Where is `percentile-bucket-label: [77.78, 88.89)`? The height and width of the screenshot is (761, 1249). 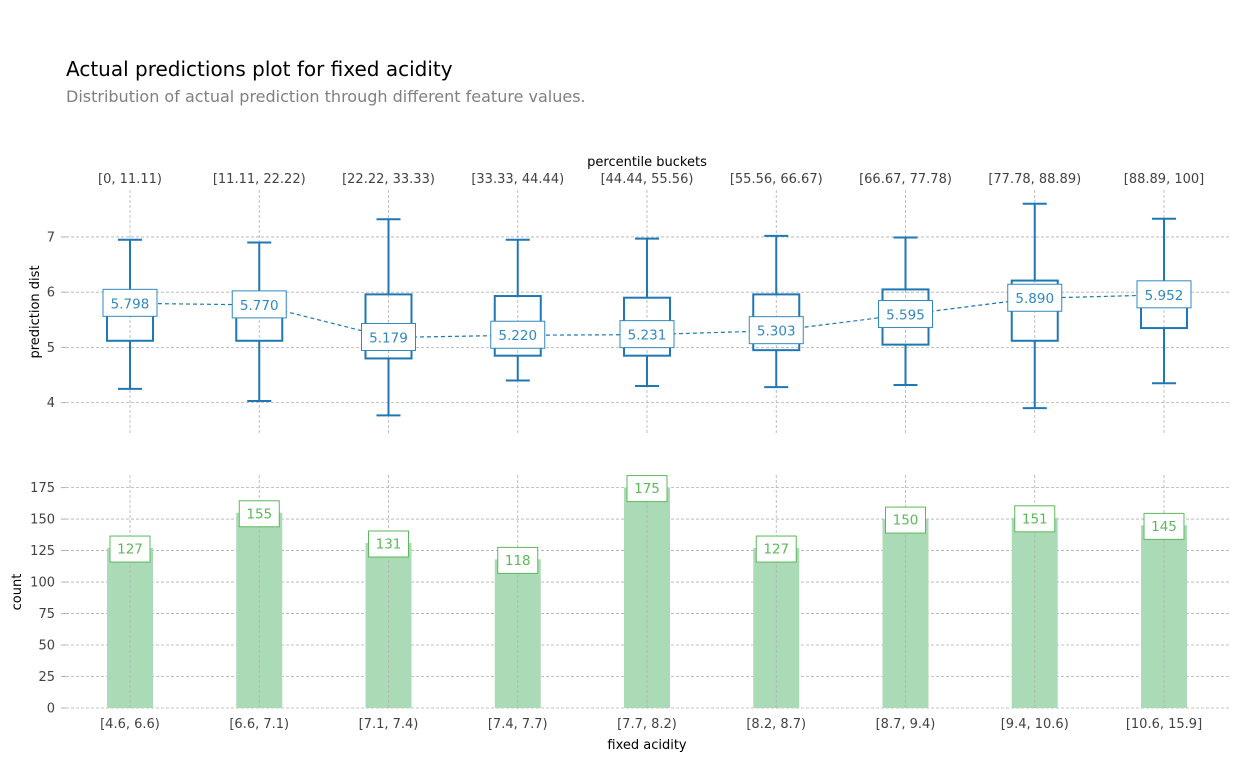
percentile-bucket-label: [77.78, 88.89) is located at coordinates (1034, 179).